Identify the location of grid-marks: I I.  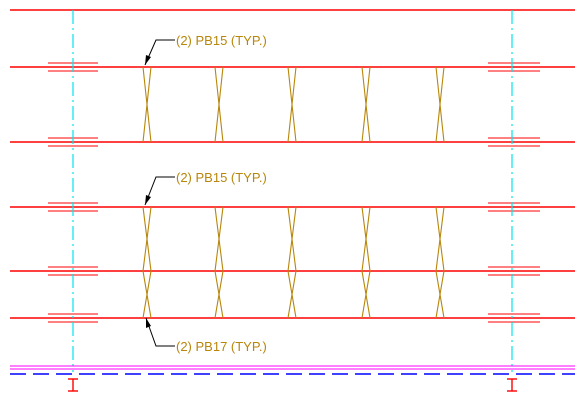
(292, 385).